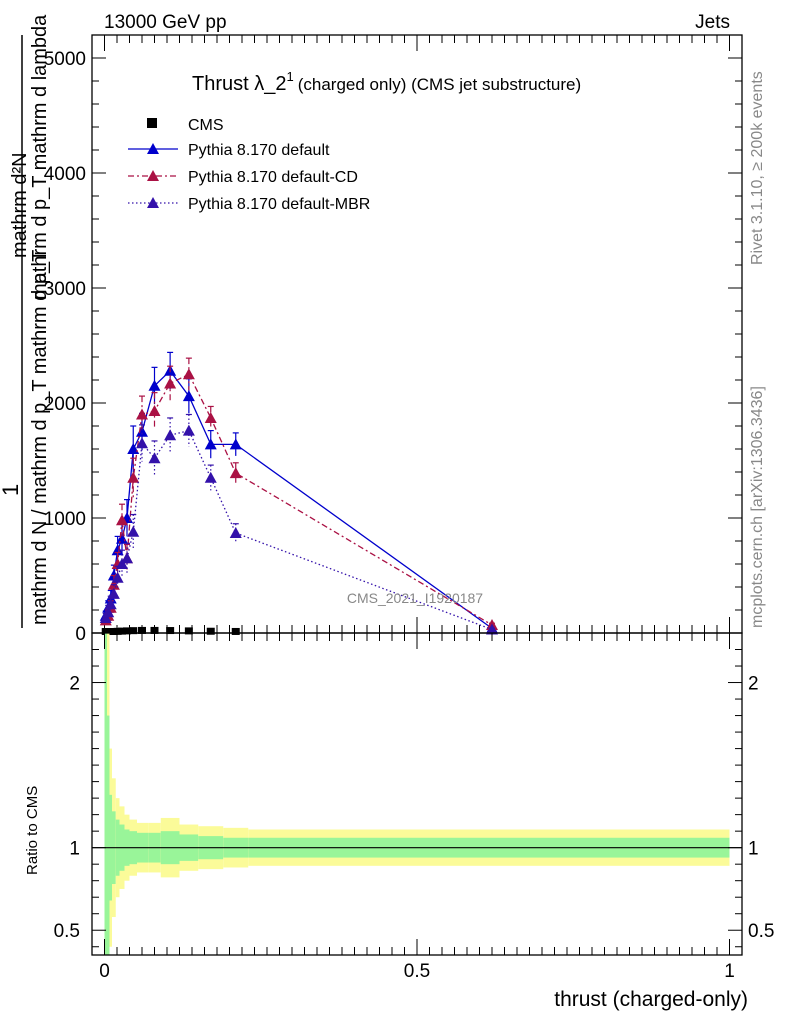 This screenshot has width=786, height=1024. Describe the element at coordinates (152, 123) in the screenshot. I see `legend-marker-cms` at that location.